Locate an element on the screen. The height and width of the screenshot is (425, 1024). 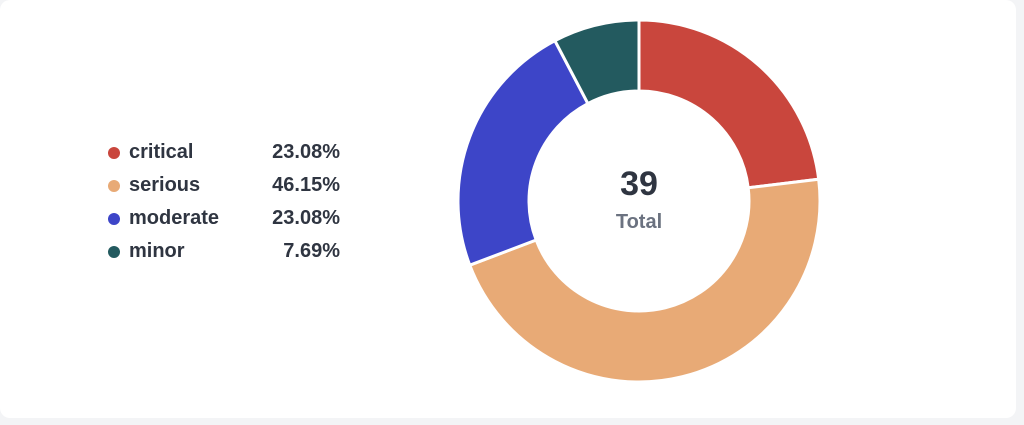
donut-slice-moderate is located at coordinates (523, 153).